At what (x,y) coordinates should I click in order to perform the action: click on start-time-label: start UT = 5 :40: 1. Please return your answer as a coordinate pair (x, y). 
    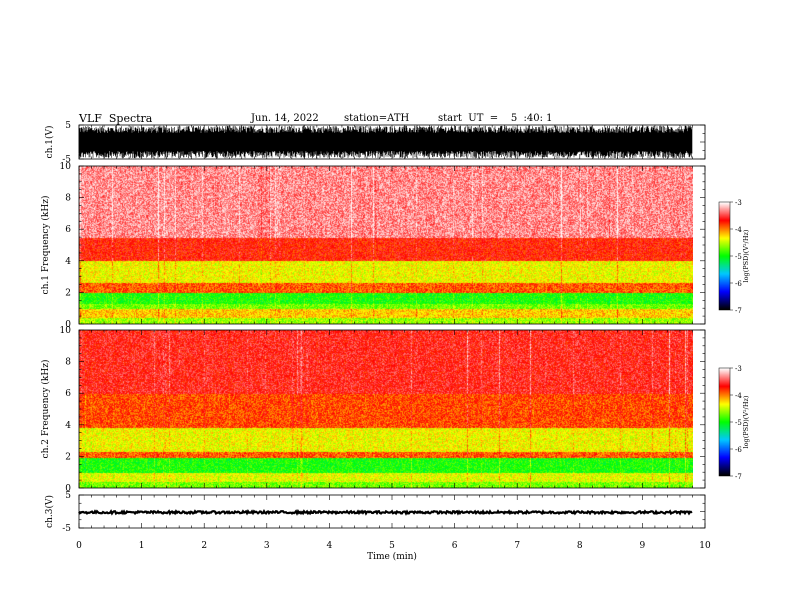
    Looking at the image, I should click on (495, 118).